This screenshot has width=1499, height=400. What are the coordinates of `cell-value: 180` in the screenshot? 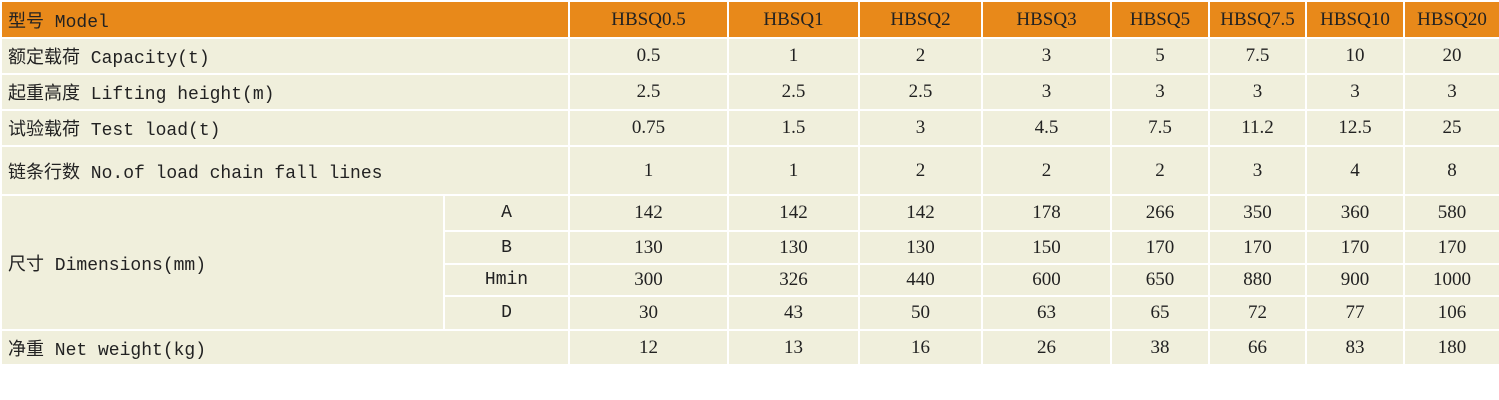 It's located at (1451, 347).